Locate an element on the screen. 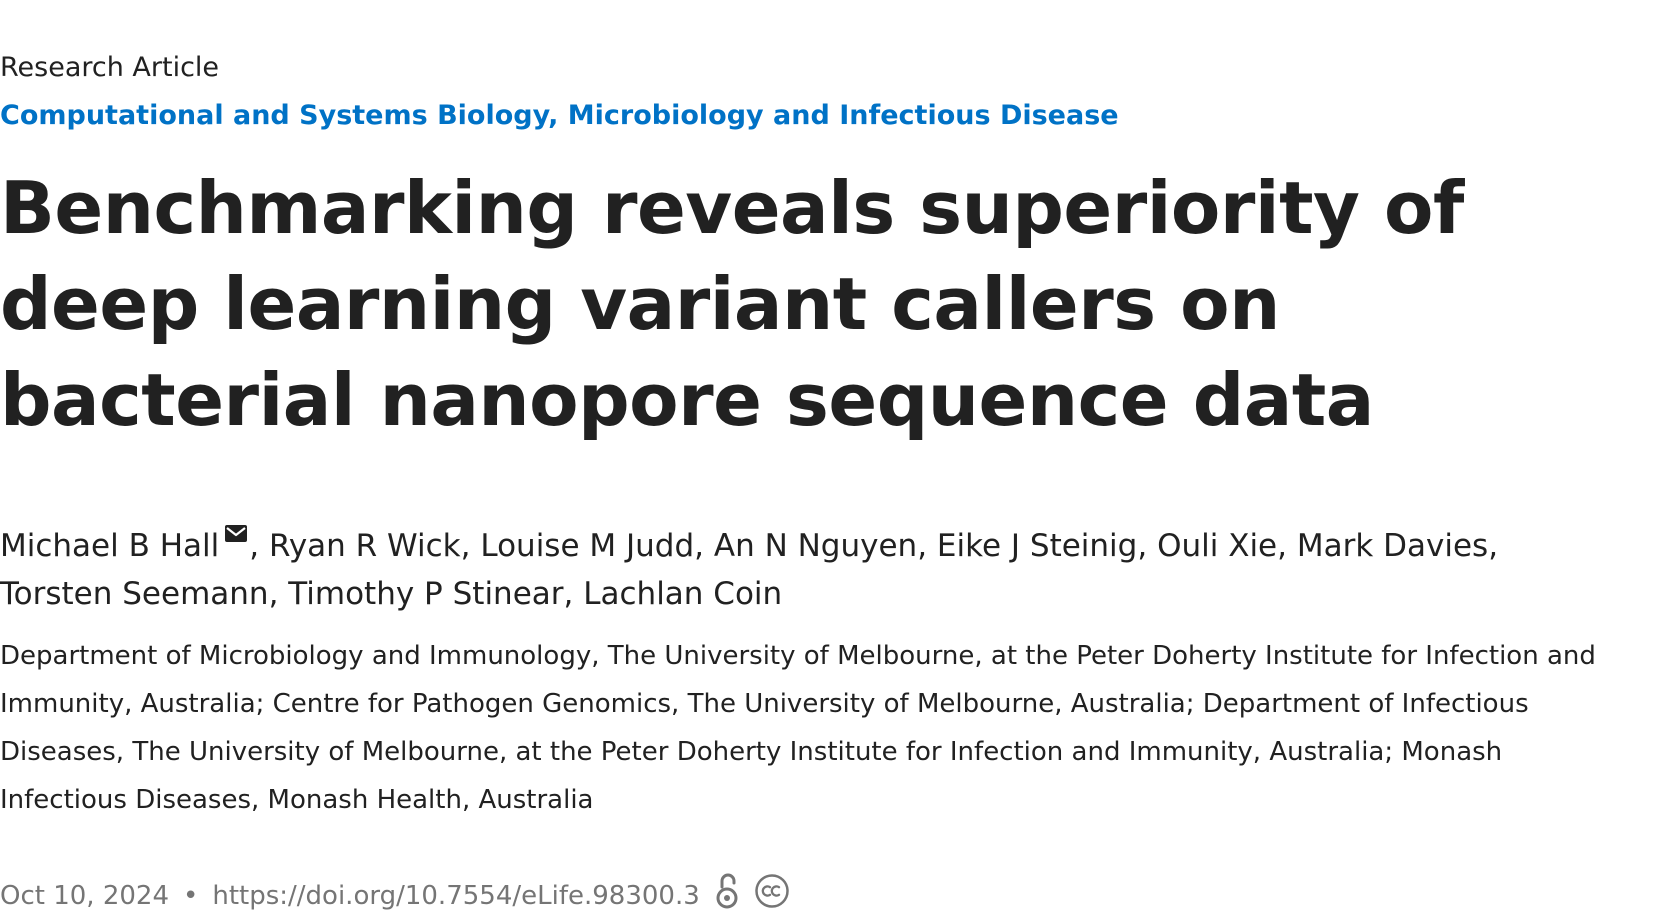 The width and height of the screenshot is (1658, 920). article-type: Research Article is located at coordinates (110, 67).